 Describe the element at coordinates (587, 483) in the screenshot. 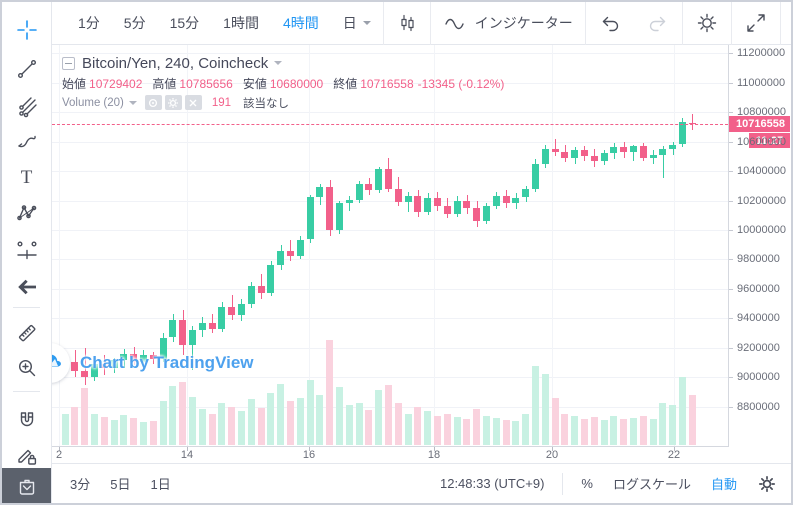

I see `percent-scale-button: %` at that location.